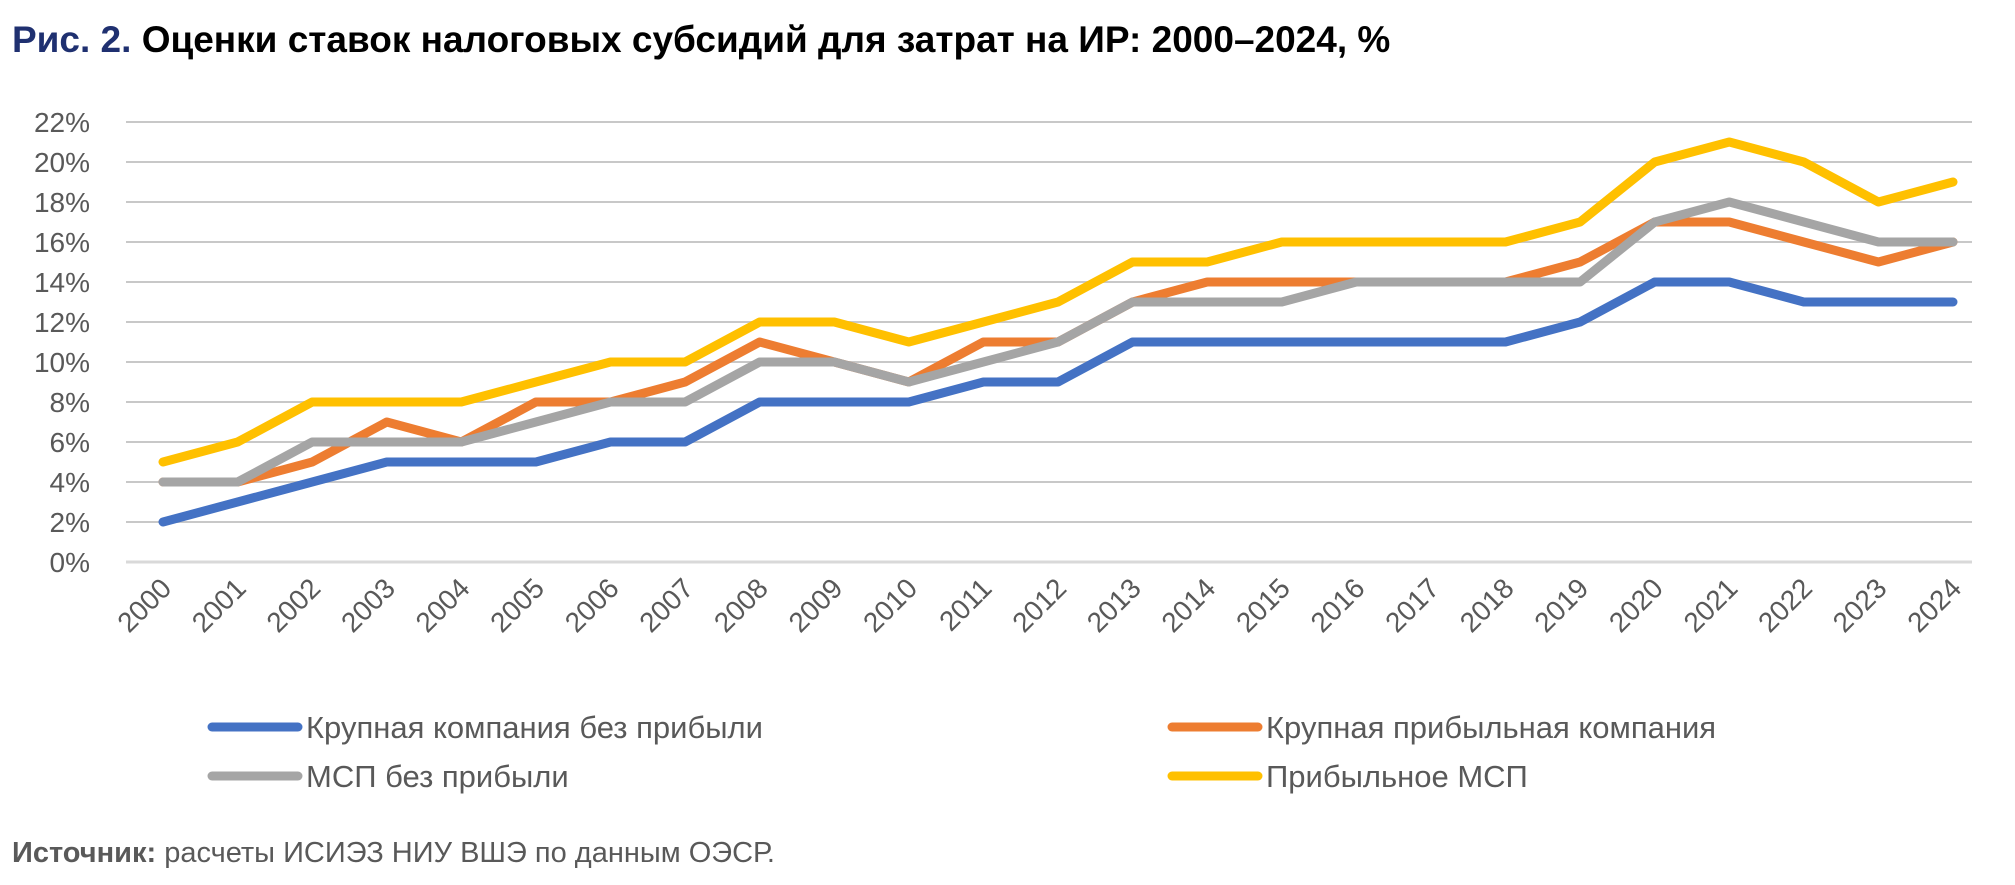  Describe the element at coordinates (62, 362) in the screenshot. I see `y-tick-label: 10%` at that location.